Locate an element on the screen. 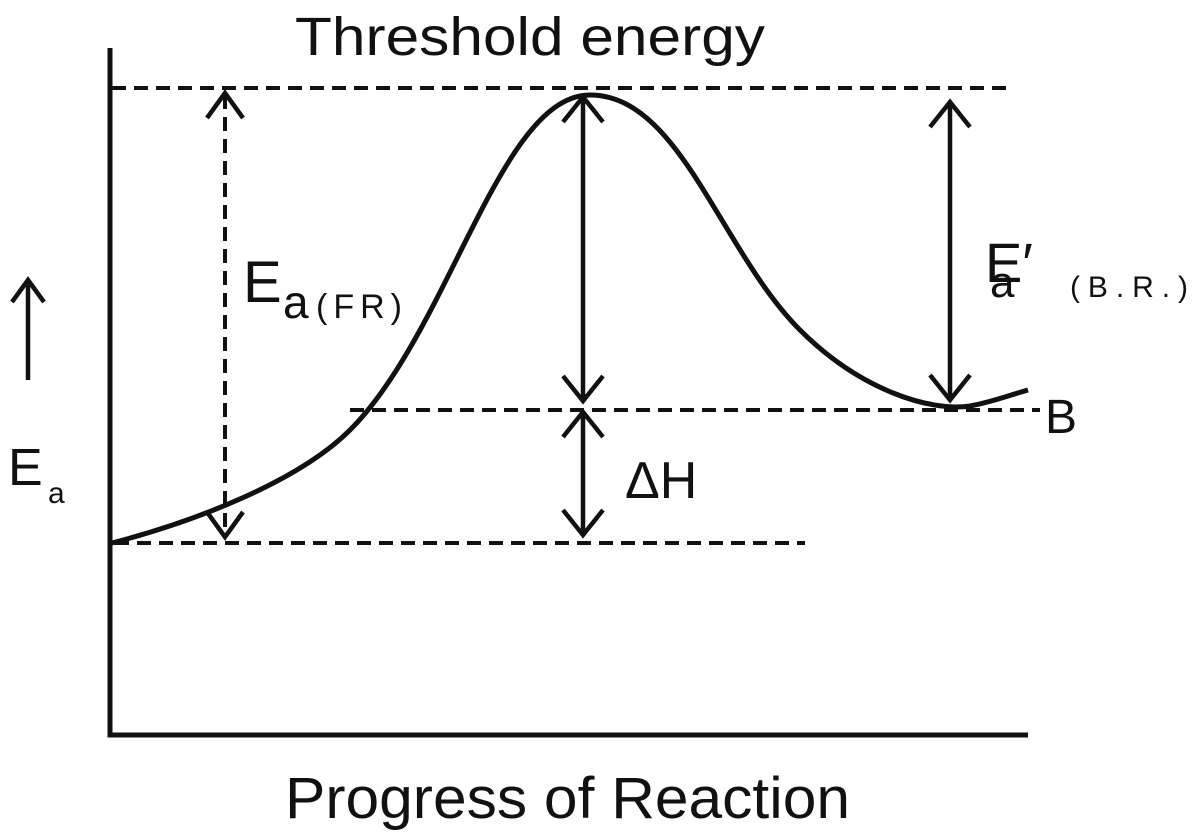 The height and width of the screenshot is (833, 1200). backward-label: E′ is located at coordinates (1009, 262).